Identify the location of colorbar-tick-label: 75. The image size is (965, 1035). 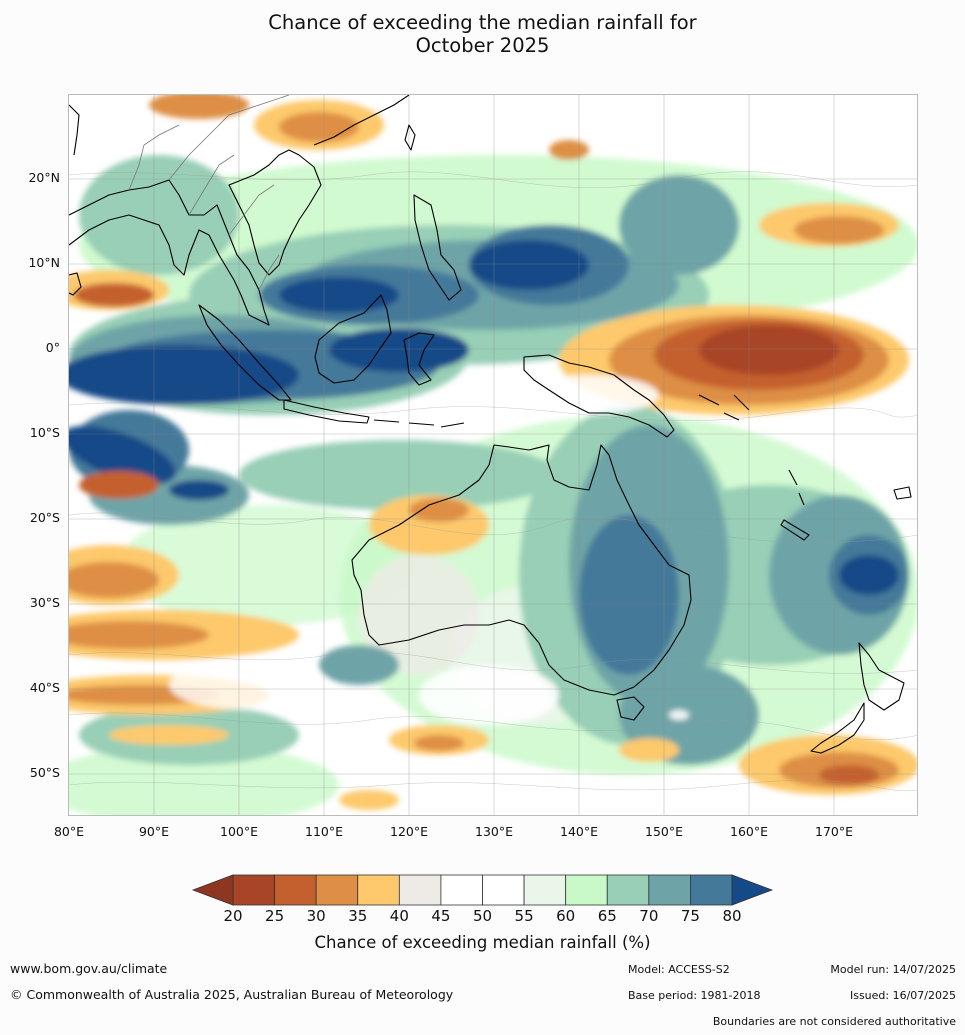
(690, 916).